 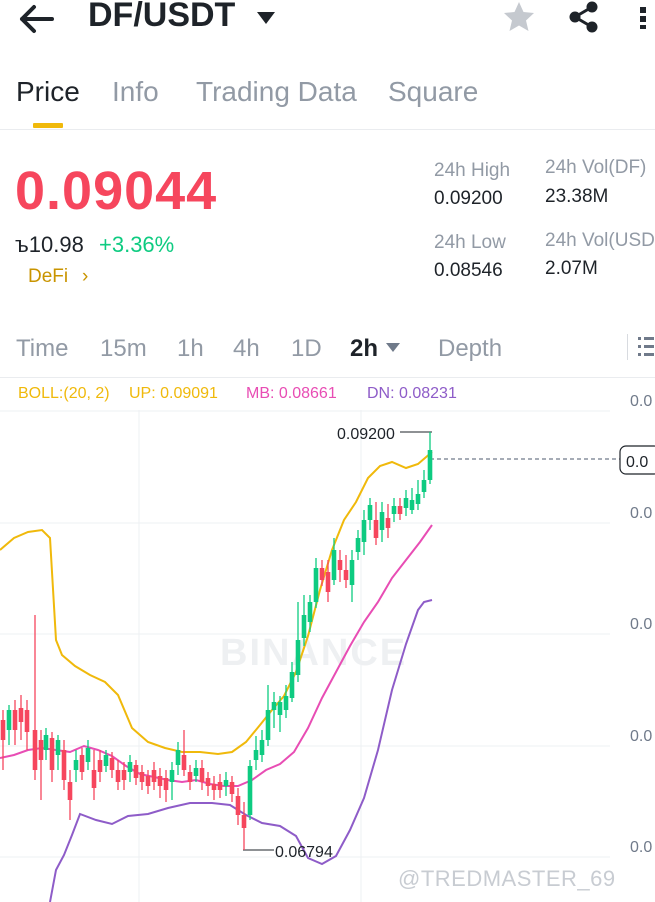 I want to click on interval-divider, so click(x=627, y=347).